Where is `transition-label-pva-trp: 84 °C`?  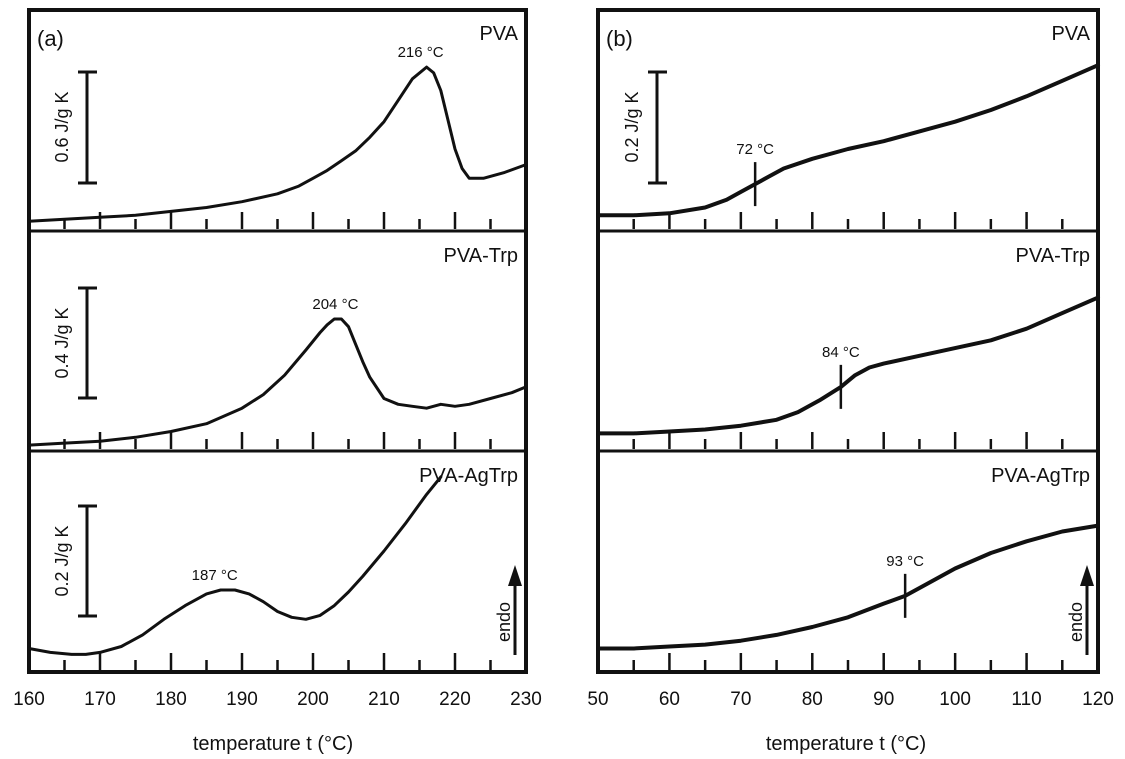 transition-label-pva-trp: 84 °C is located at coordinates (841, 352).